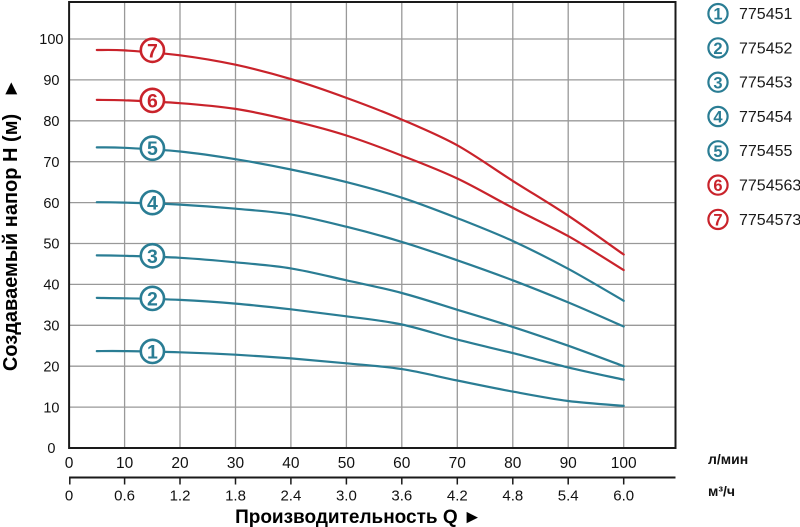 This screenshot has height=527, width=800. I want to click on svg-text: 0.6, so click(124, 496).